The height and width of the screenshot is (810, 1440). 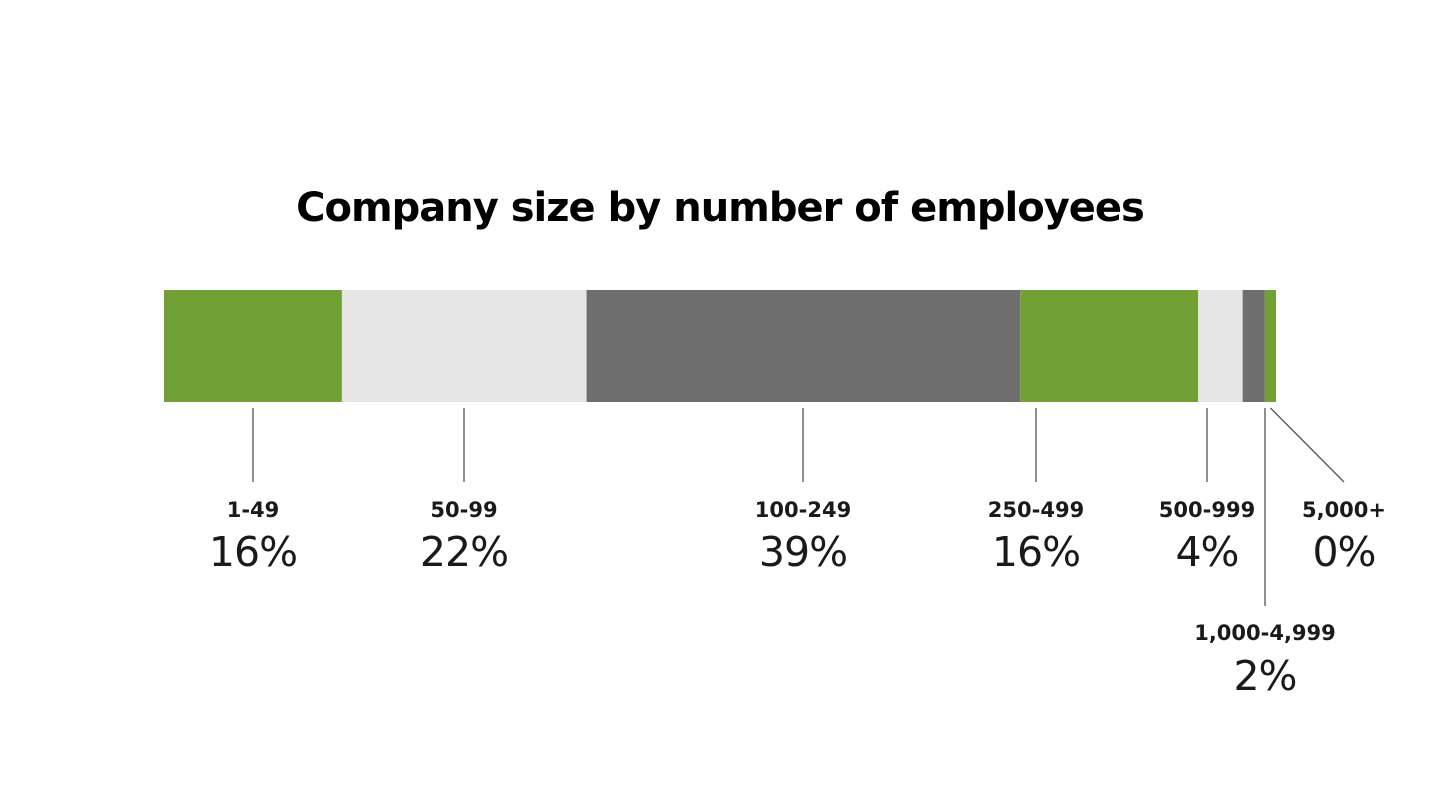 I want to click on value-label-50-99: 22%, so click(x=464, y=552).